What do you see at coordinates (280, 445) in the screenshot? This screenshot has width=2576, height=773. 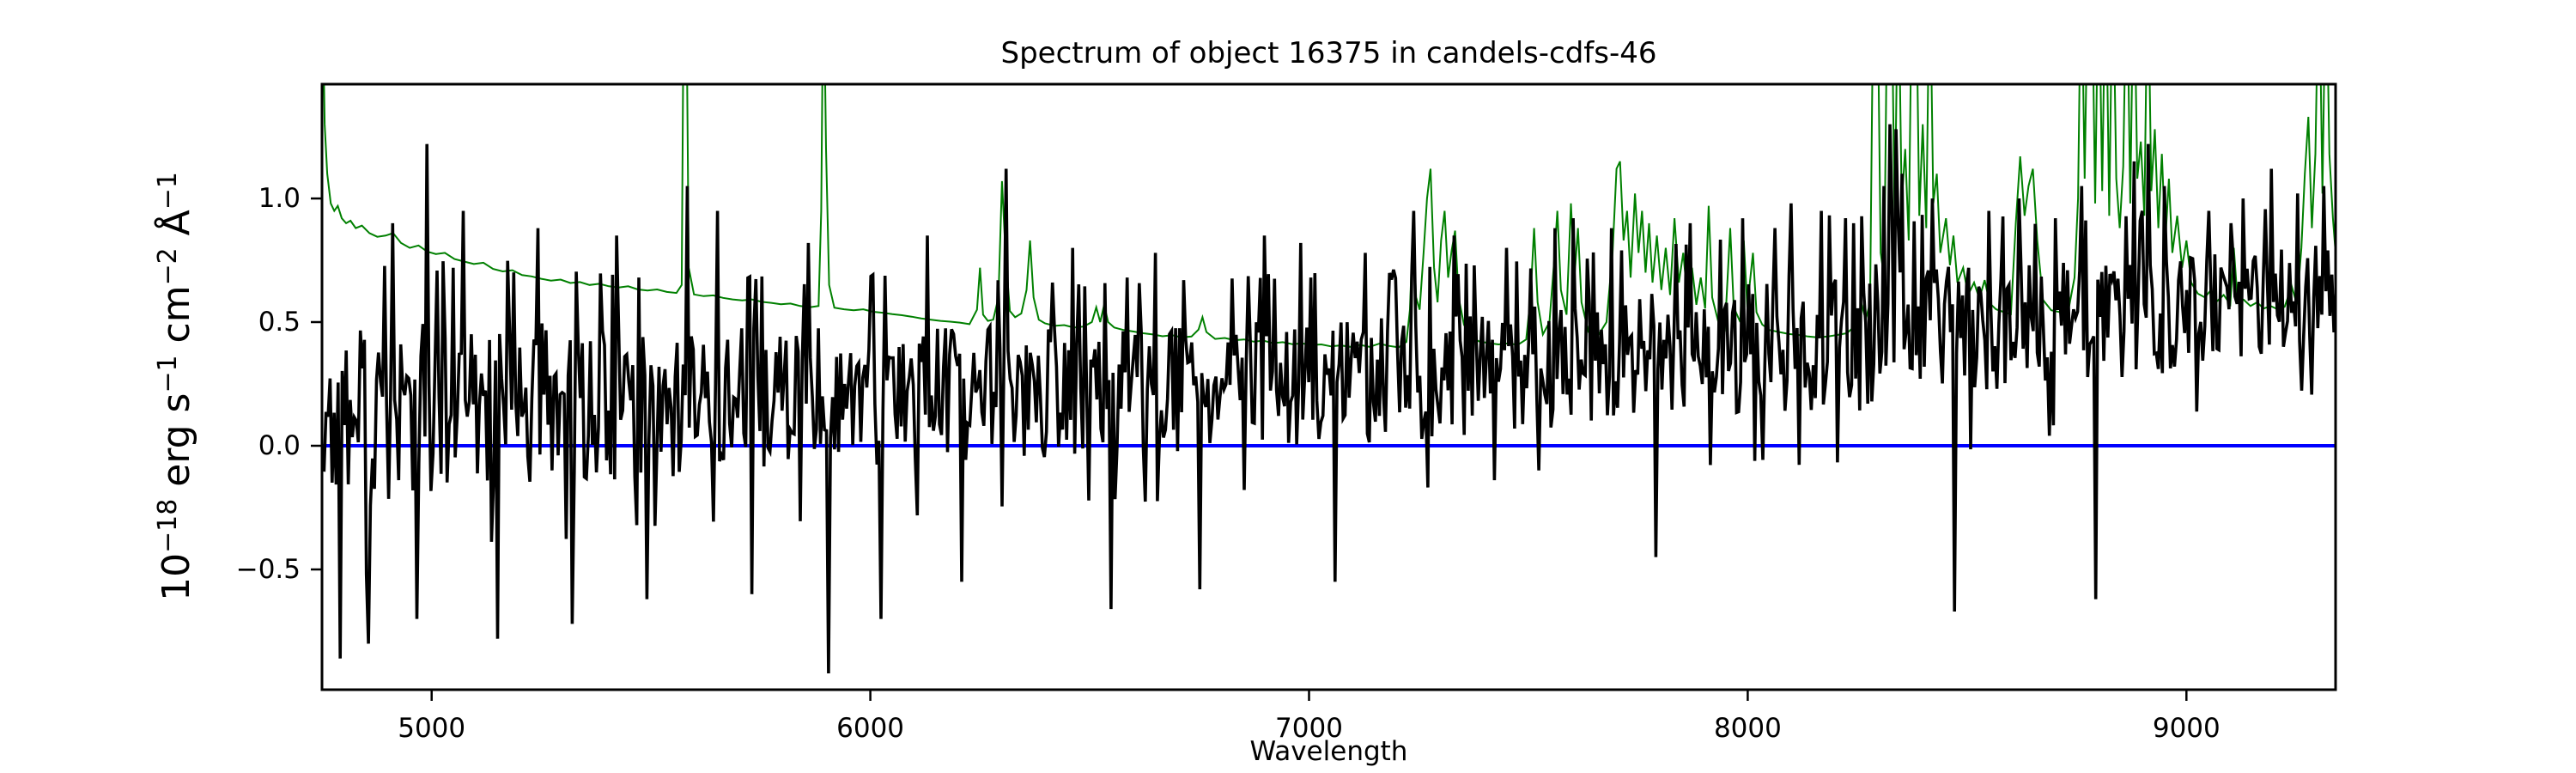 I see `y-tick-label: 0.0` at bounding box center [280, 445].